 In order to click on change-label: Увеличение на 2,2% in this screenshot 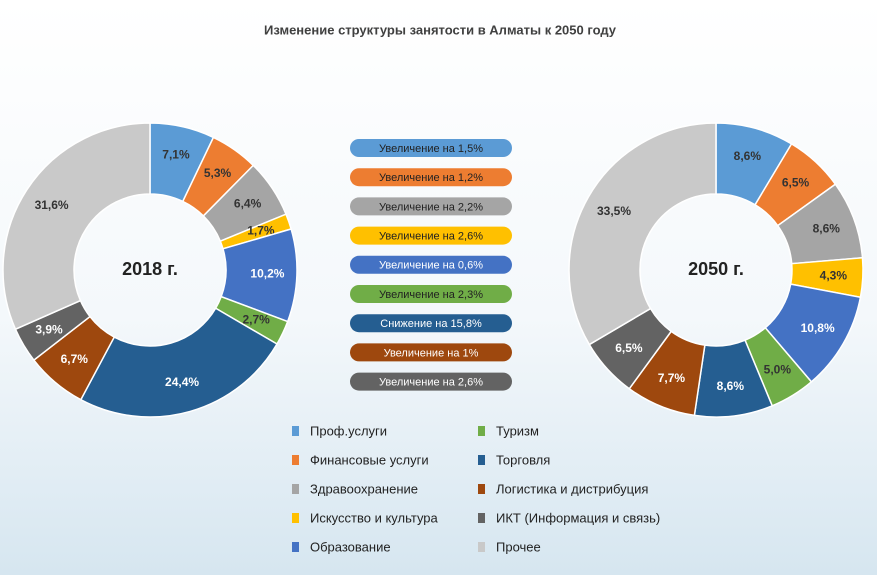, I will do `click(431, 207)`.